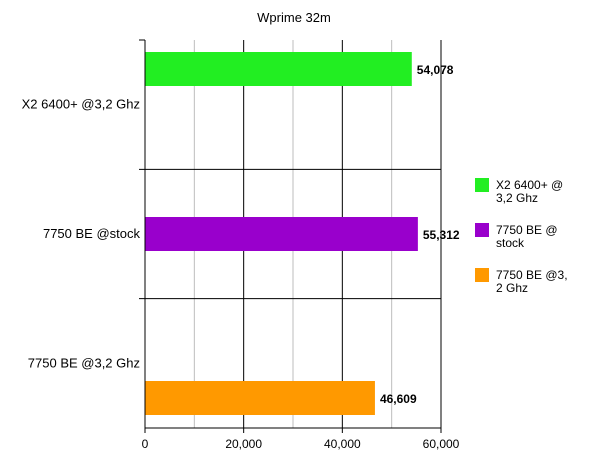  What do you see at coordinates (529, 185) in the screenshot?
I see `legend-entry-1-line-1: X2 6400+ @` at bounding box center [529, 185].